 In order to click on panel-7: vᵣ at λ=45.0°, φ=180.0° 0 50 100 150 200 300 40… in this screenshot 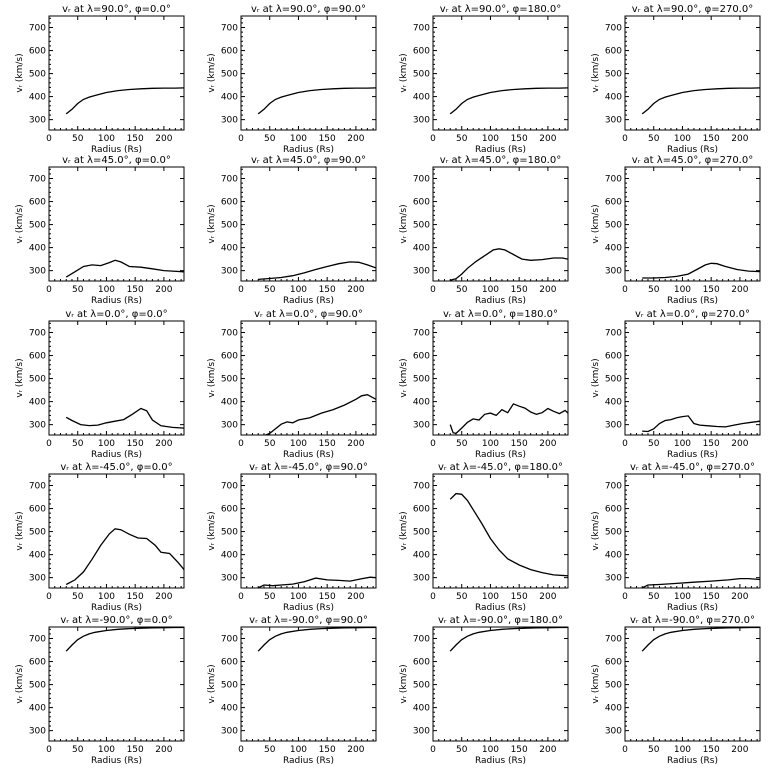, I will do `click(484, 230)`.